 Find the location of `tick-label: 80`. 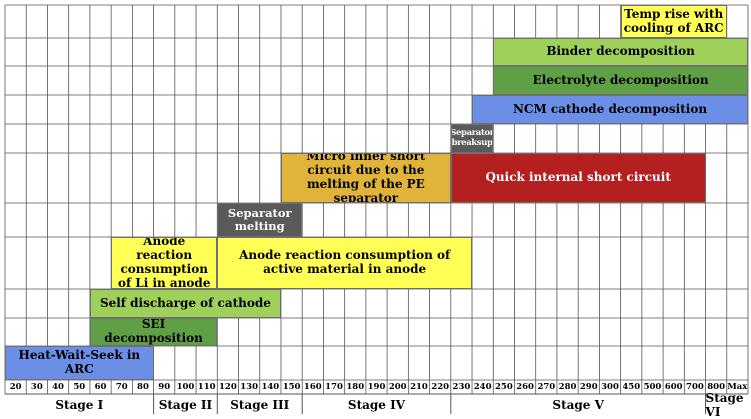

tick-label: 80 is located at coordinates (143, 387).